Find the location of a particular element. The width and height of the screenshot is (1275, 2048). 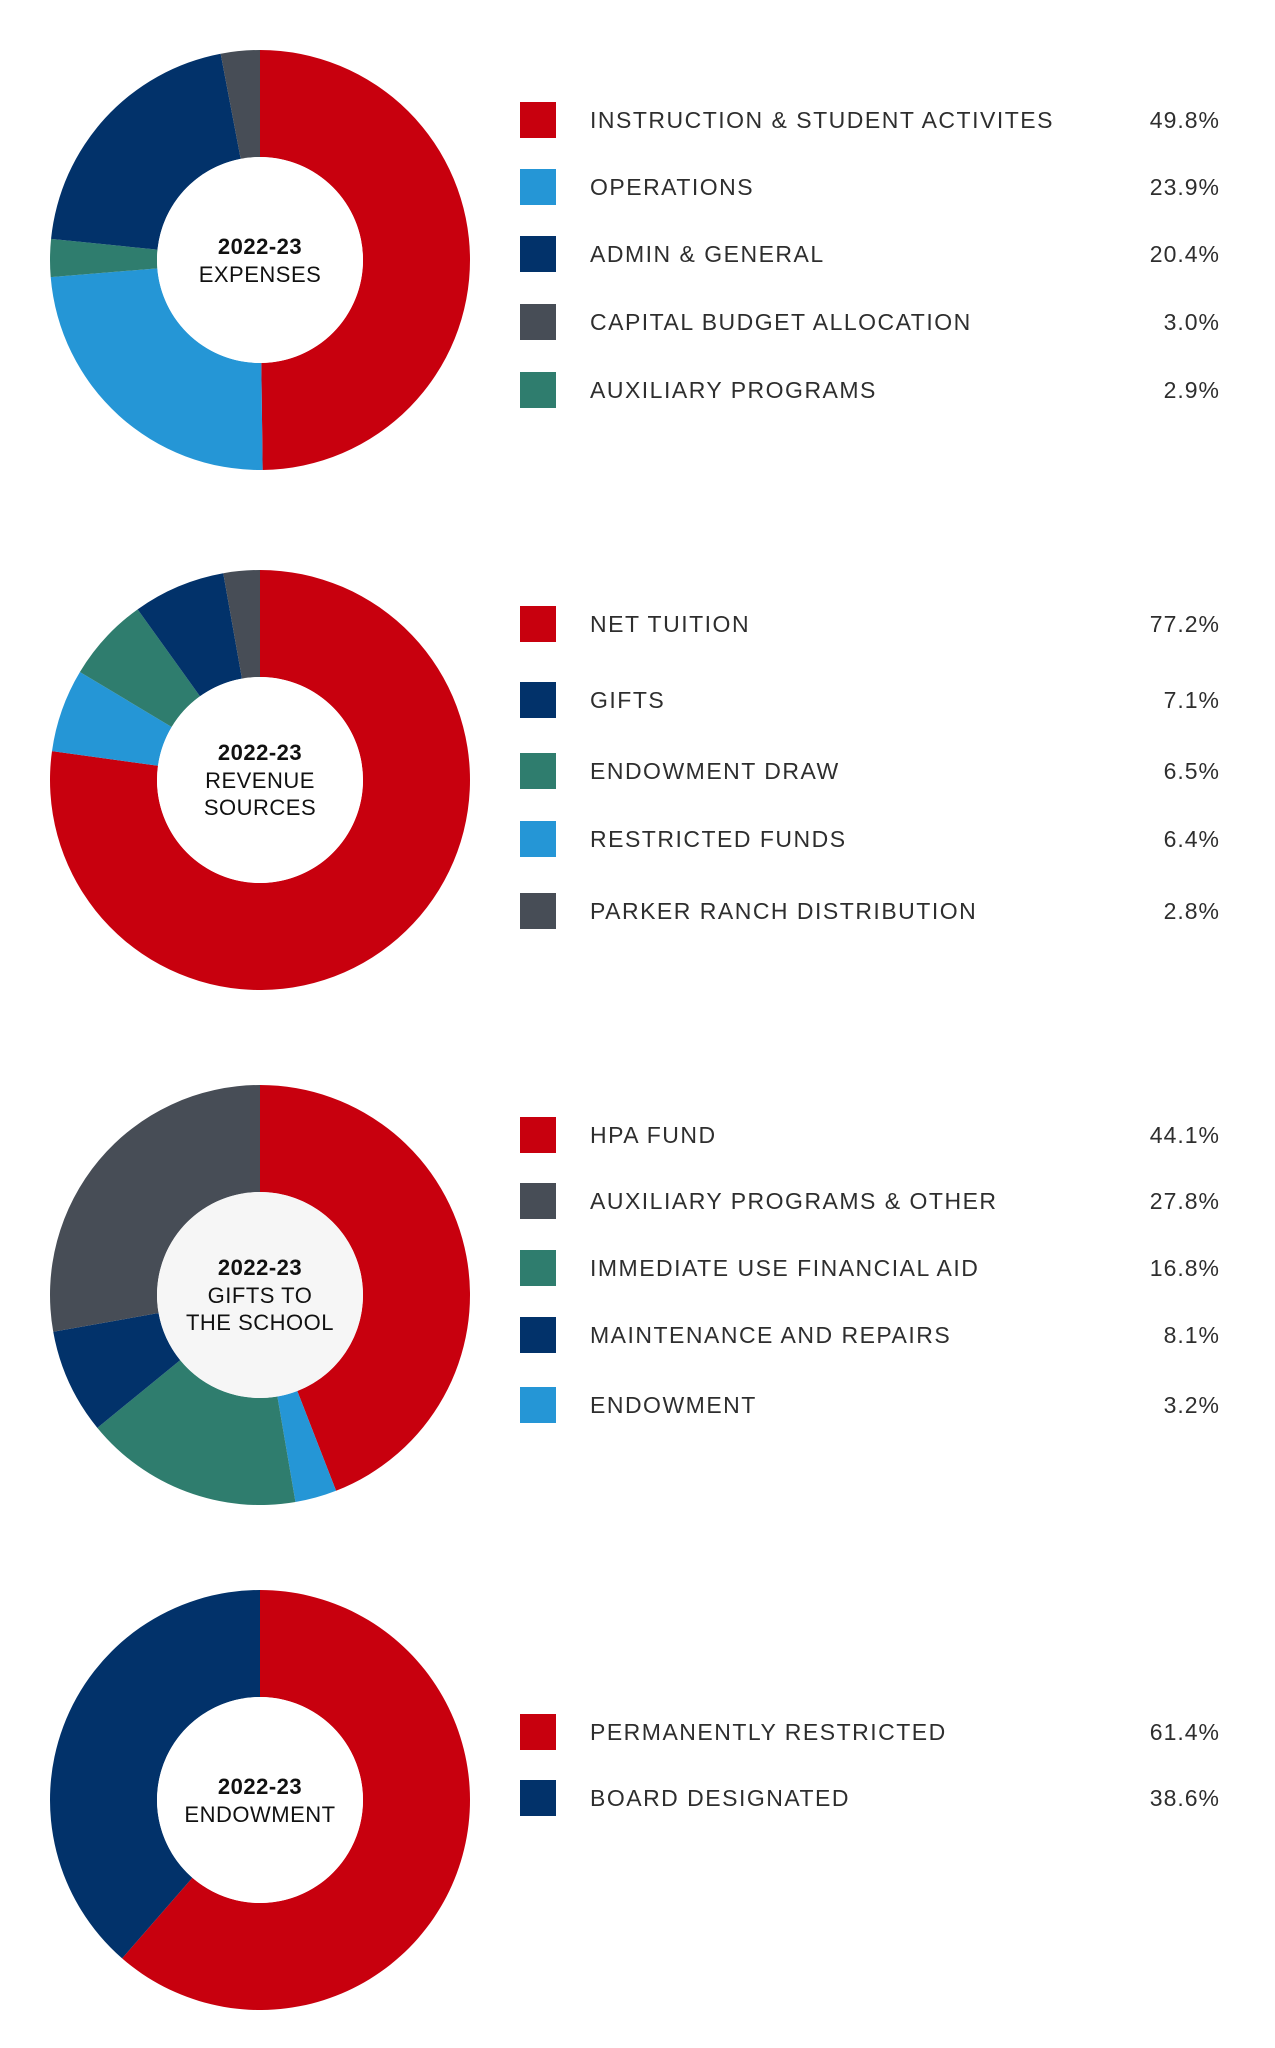

legend-value: 16.8% is located at coordinates (1184, 1268).